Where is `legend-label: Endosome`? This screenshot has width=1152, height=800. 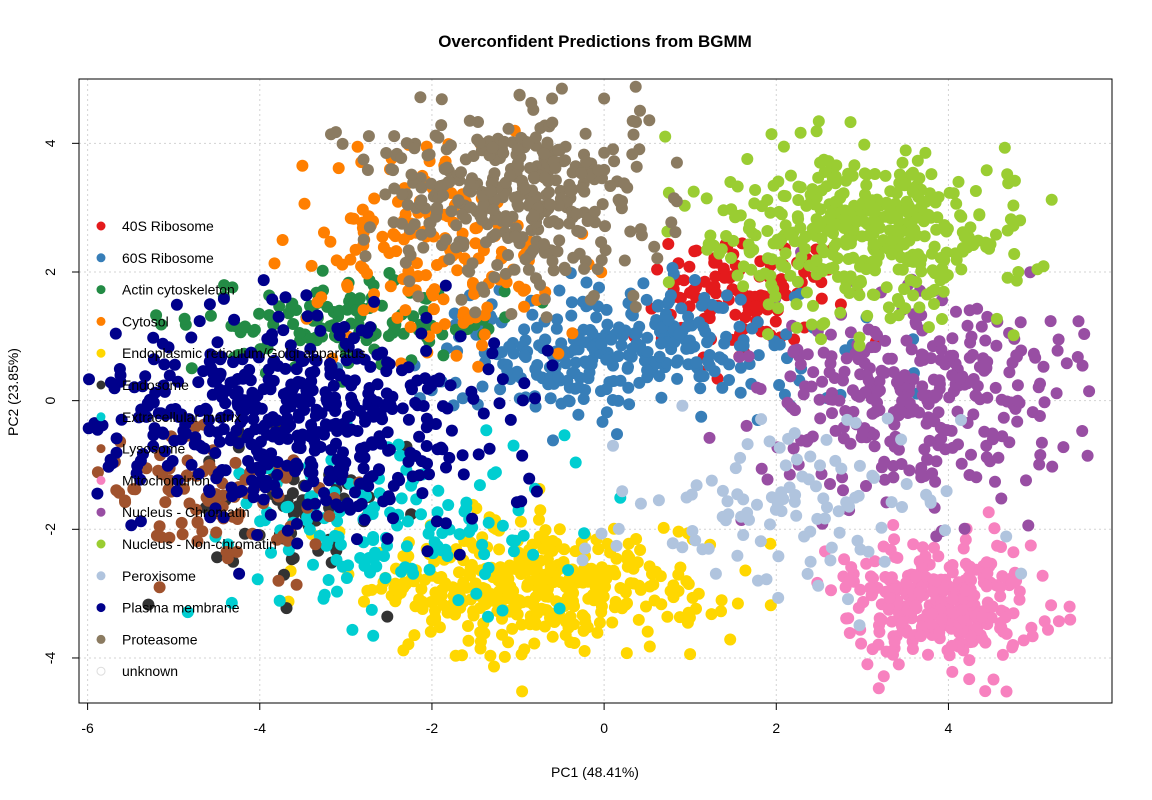 legend-label: Endosome is located at coordinates (155, 385).